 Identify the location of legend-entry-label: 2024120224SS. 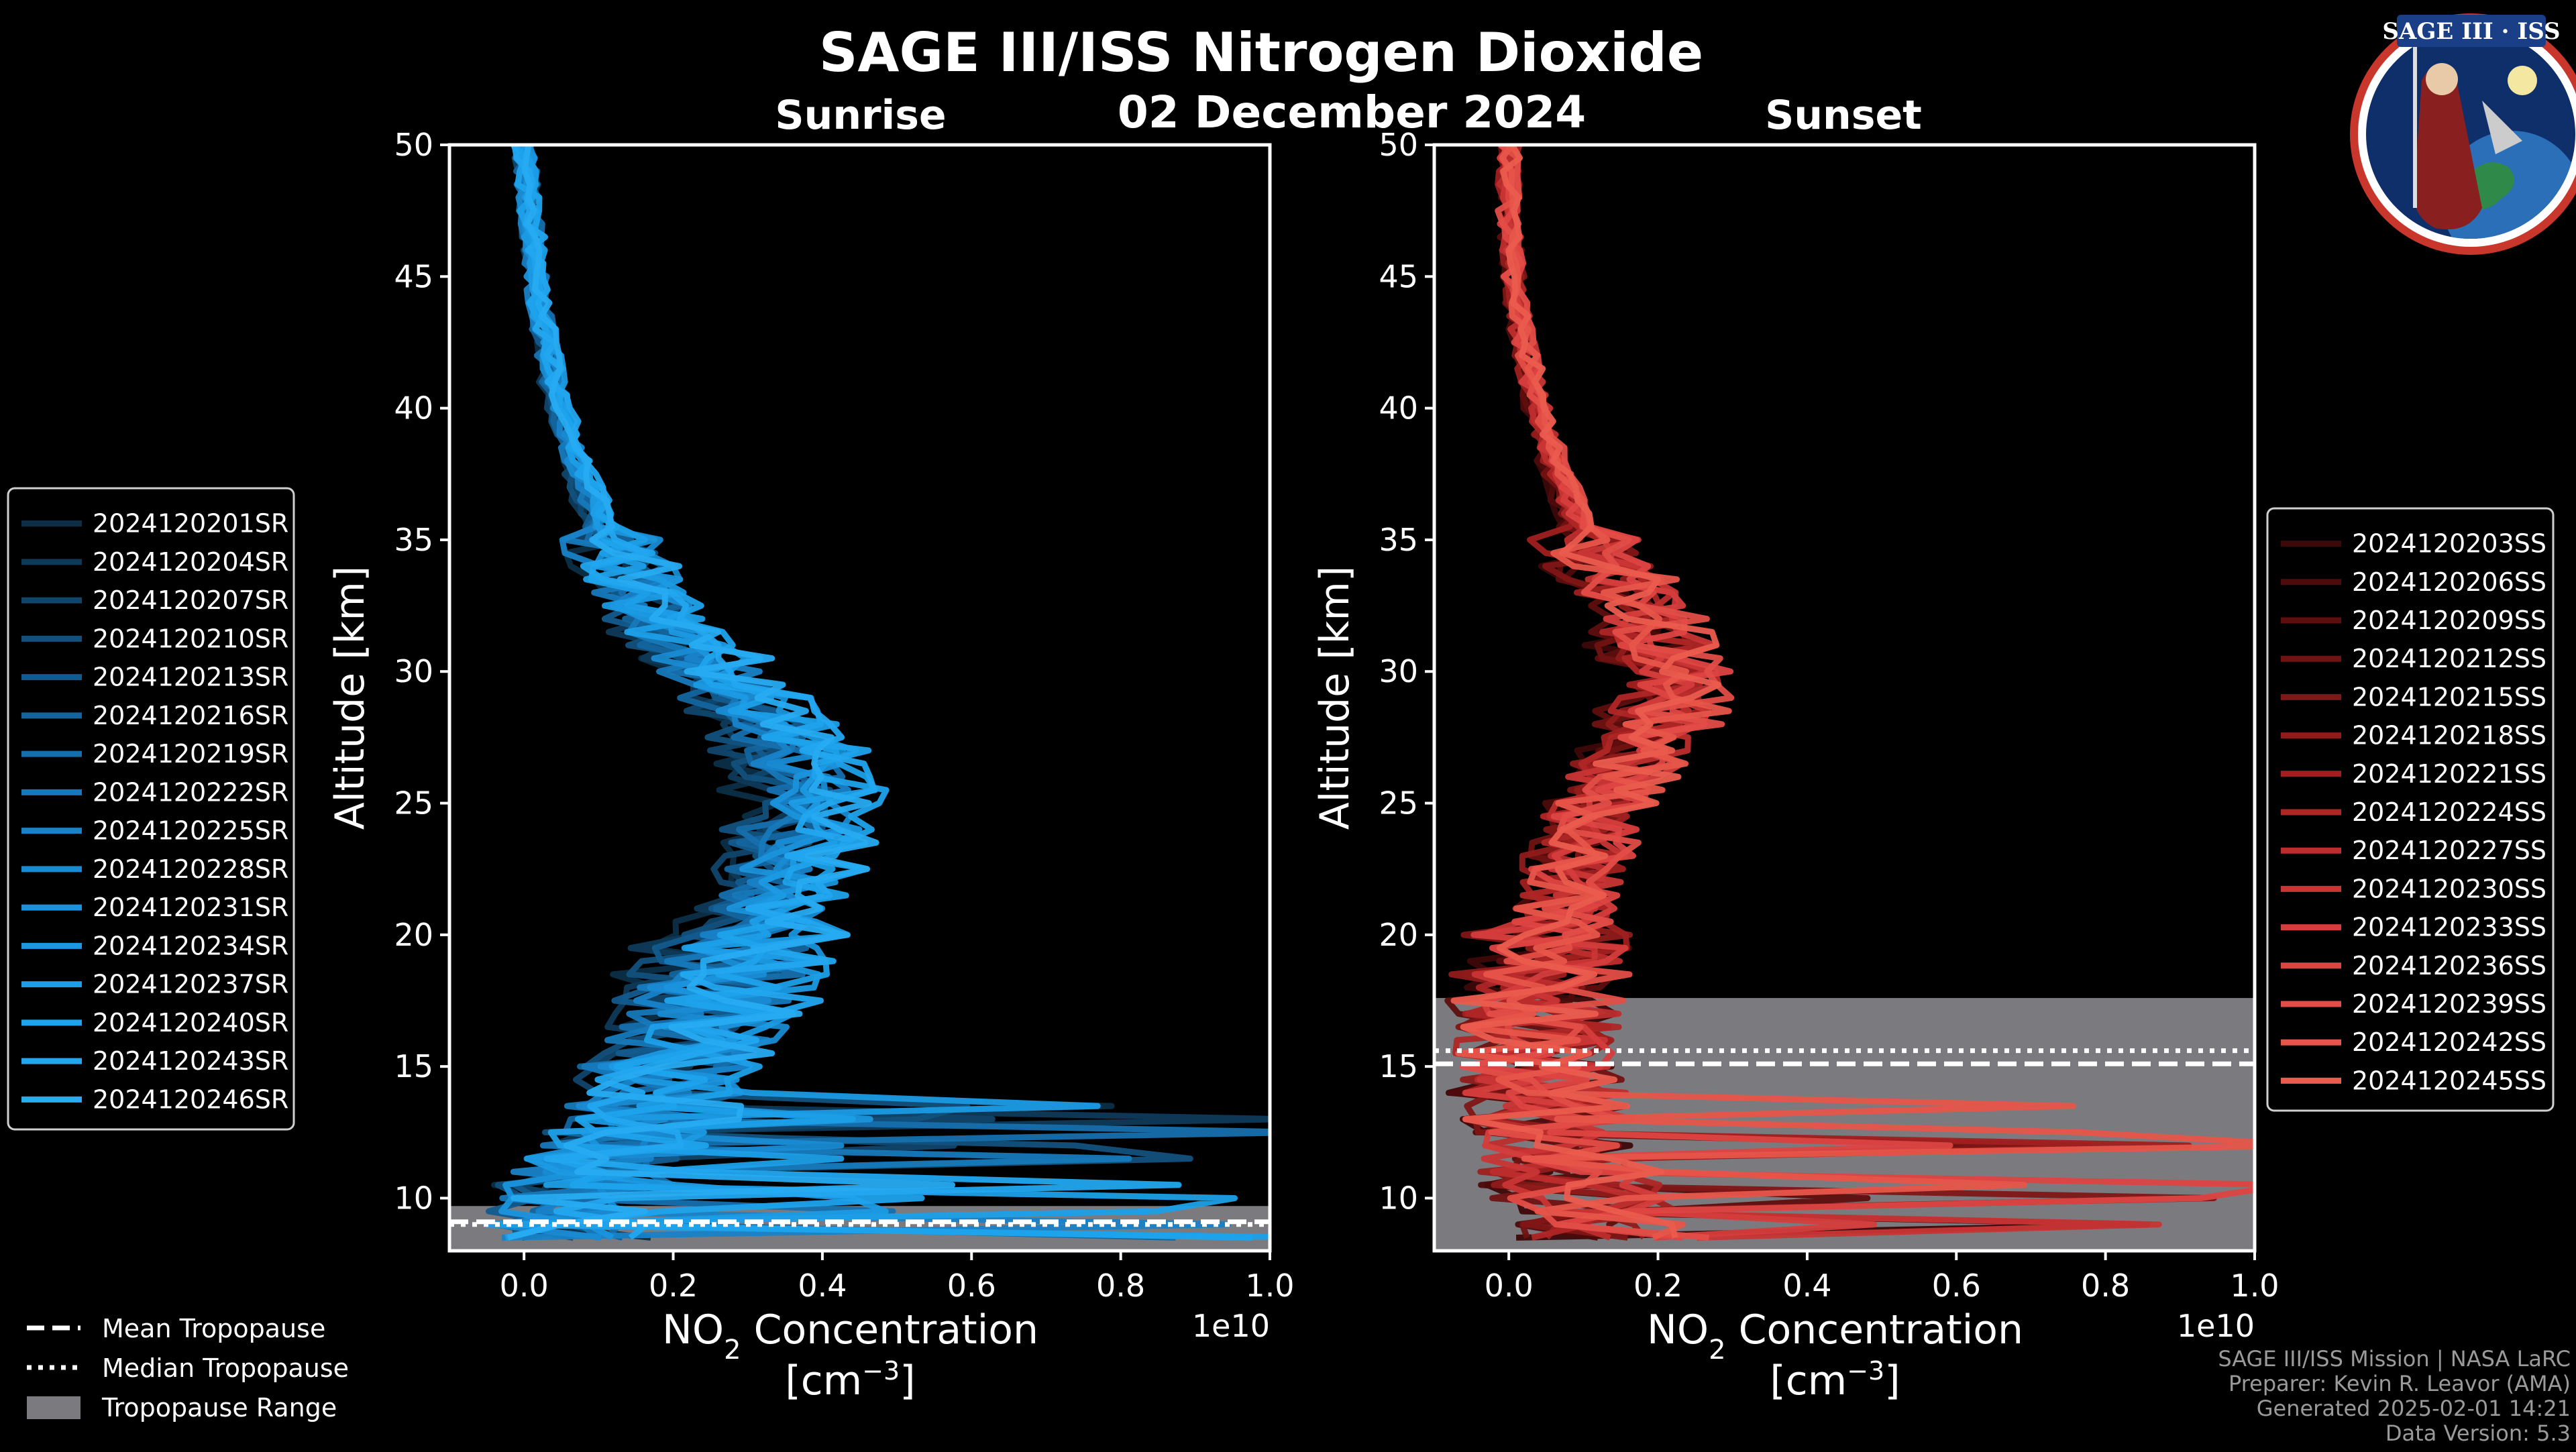
(2449, 812).